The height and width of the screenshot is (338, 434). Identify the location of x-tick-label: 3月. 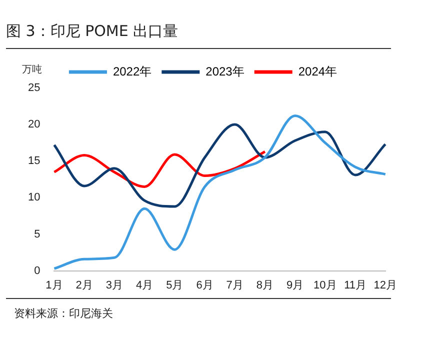
(115, 285).